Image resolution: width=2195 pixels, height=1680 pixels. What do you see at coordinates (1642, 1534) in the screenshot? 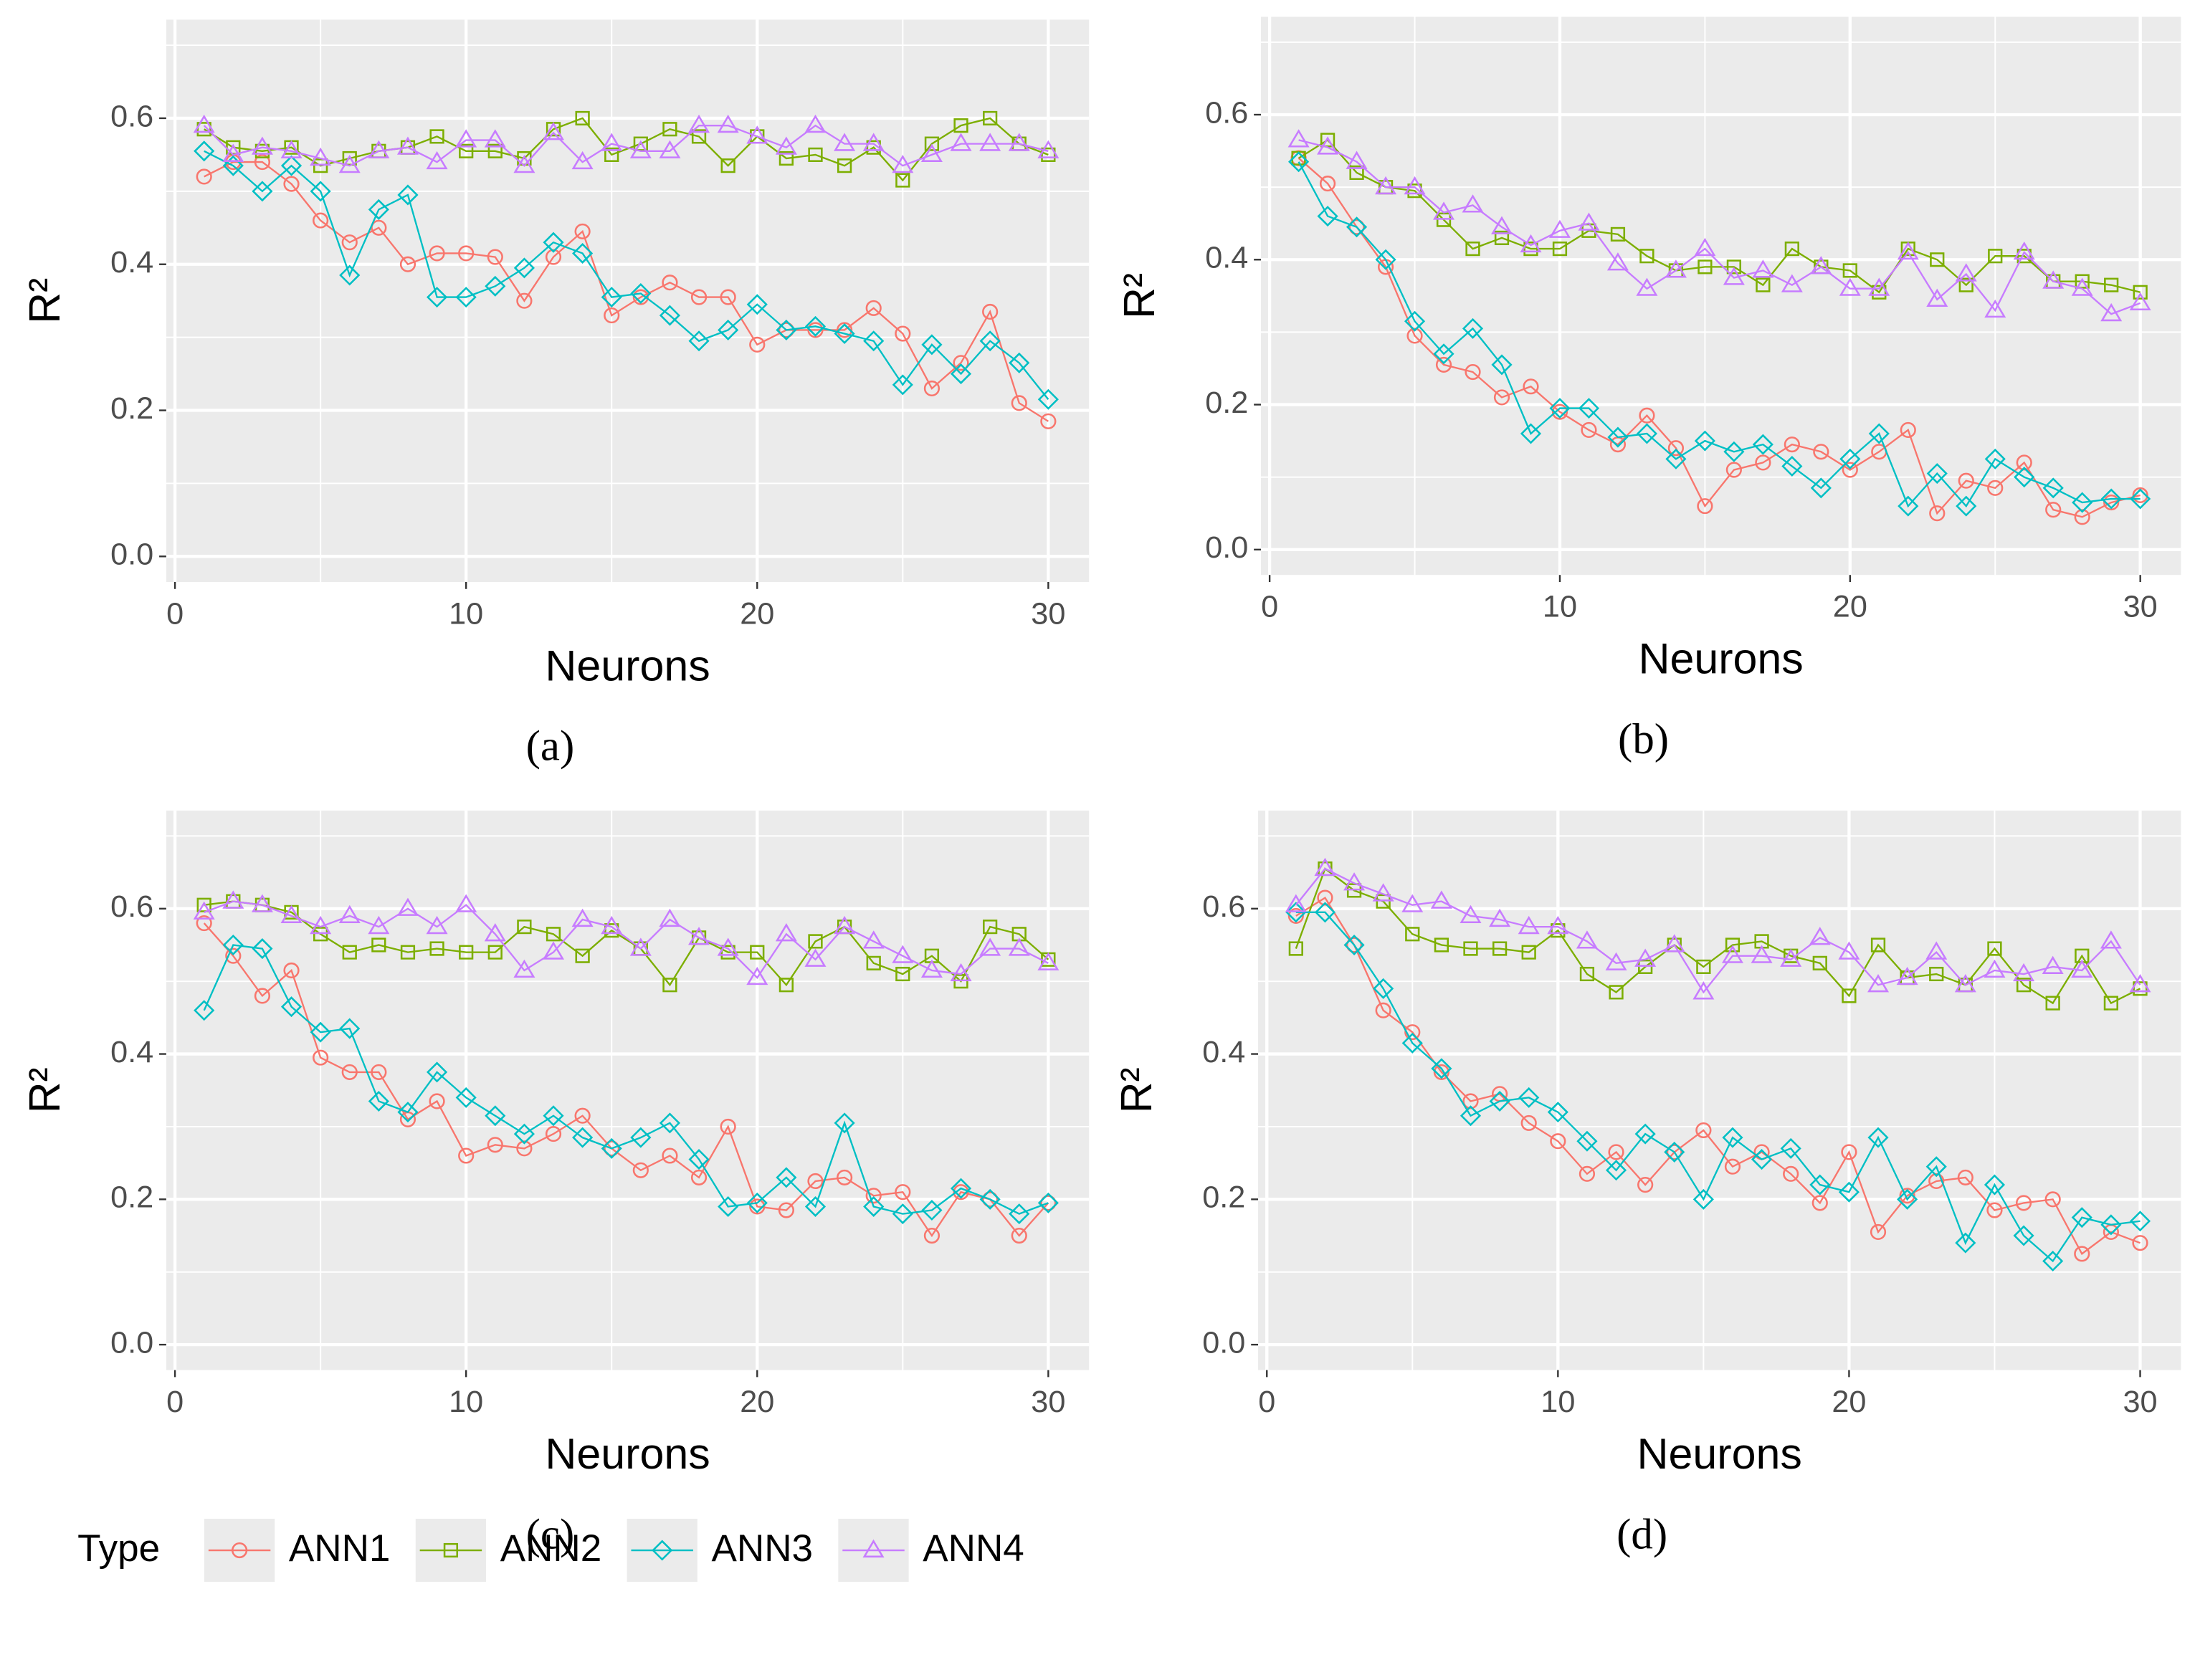
I see `panel-caption: (d)` at bounding box center [1642, 1534].